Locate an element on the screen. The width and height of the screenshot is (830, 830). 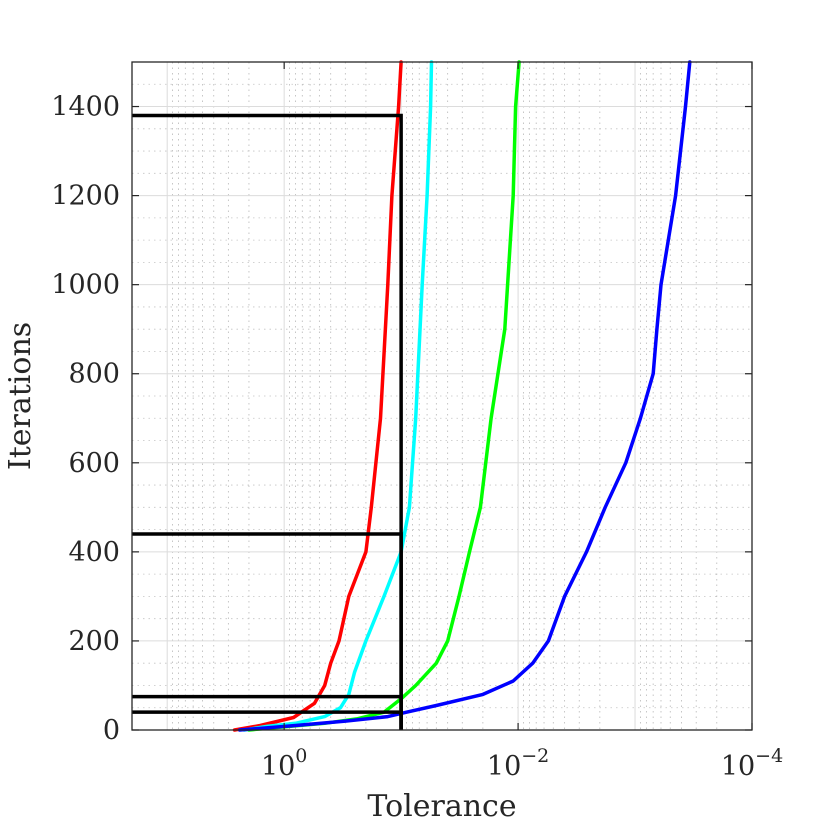
x-tick-label: 10⁻⁴ is located at coordinates (752, 763).